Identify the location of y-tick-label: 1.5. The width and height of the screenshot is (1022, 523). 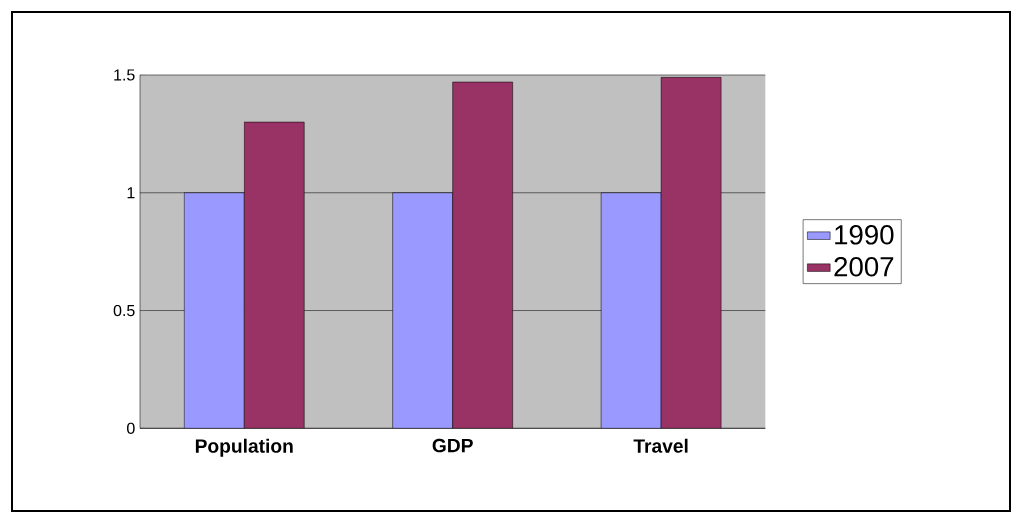
(124, 75).